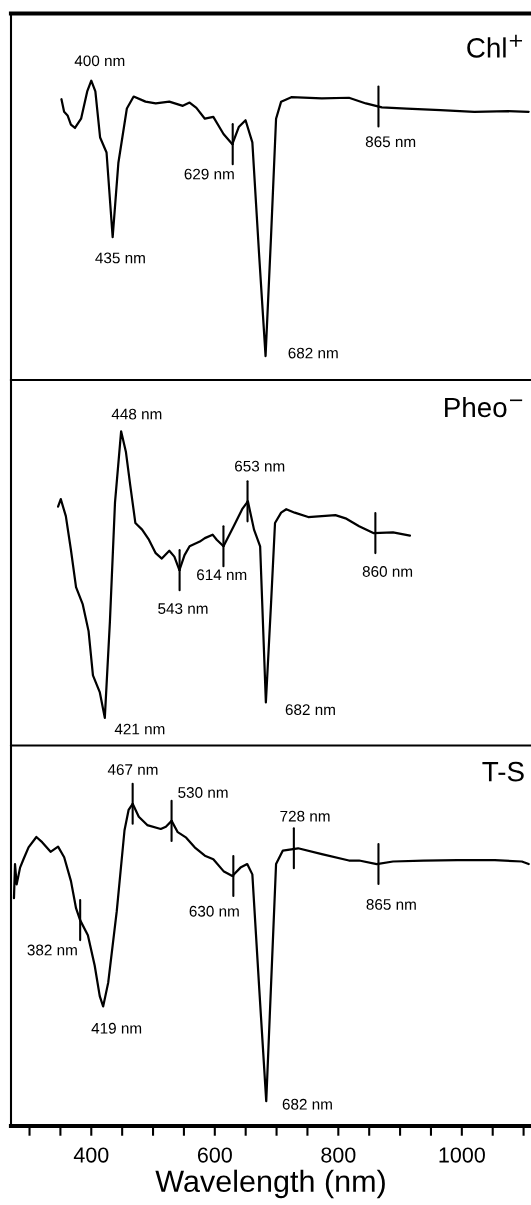  I want to click on x-tick-label: 800, so click(338, 1155).